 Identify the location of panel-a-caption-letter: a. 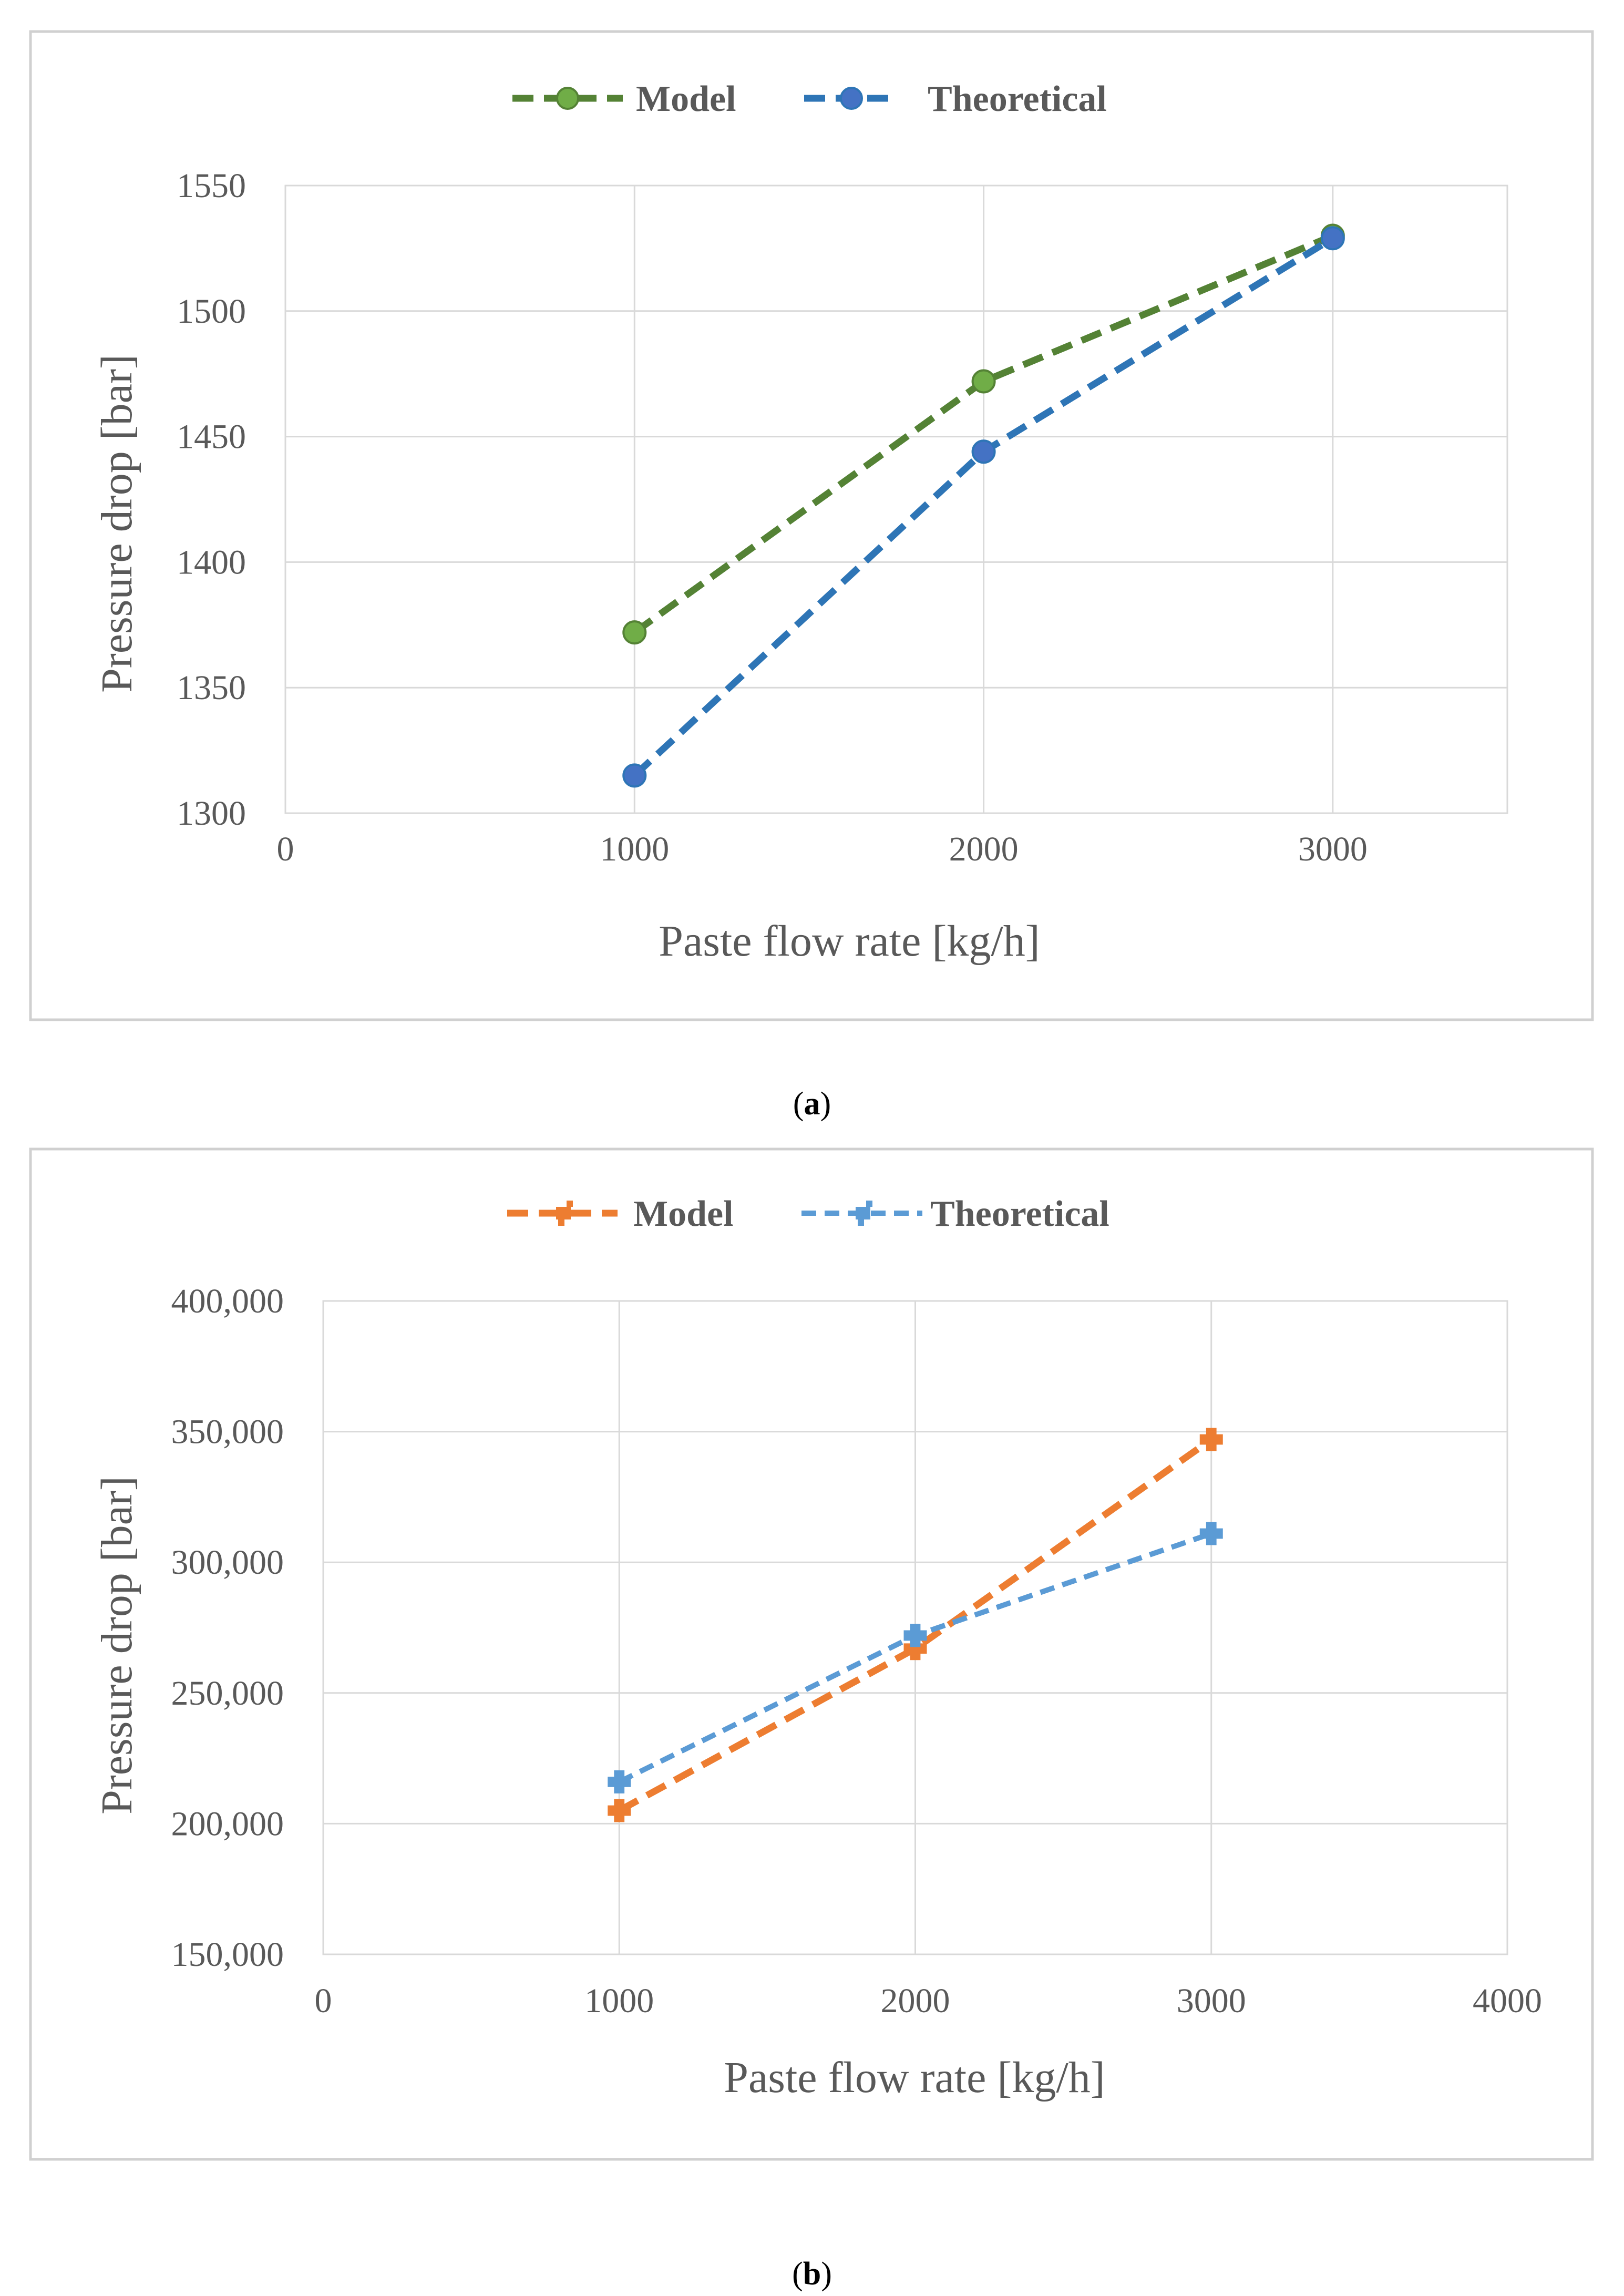
(812, 1104).